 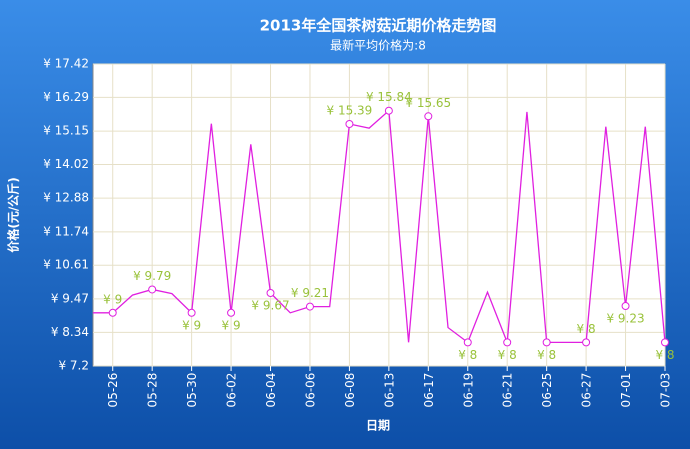 I want to click on y-tick-label: ¥ 15.15, so click(x=66, y=131).